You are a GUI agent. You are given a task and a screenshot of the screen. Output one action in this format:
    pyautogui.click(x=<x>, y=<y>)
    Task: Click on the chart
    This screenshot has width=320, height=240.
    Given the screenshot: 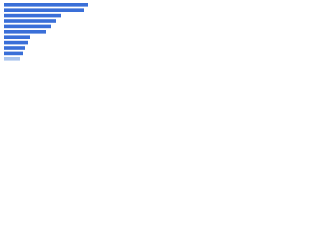 What is the action you would take?
    pyautogui.click(x=46, y=32)
    